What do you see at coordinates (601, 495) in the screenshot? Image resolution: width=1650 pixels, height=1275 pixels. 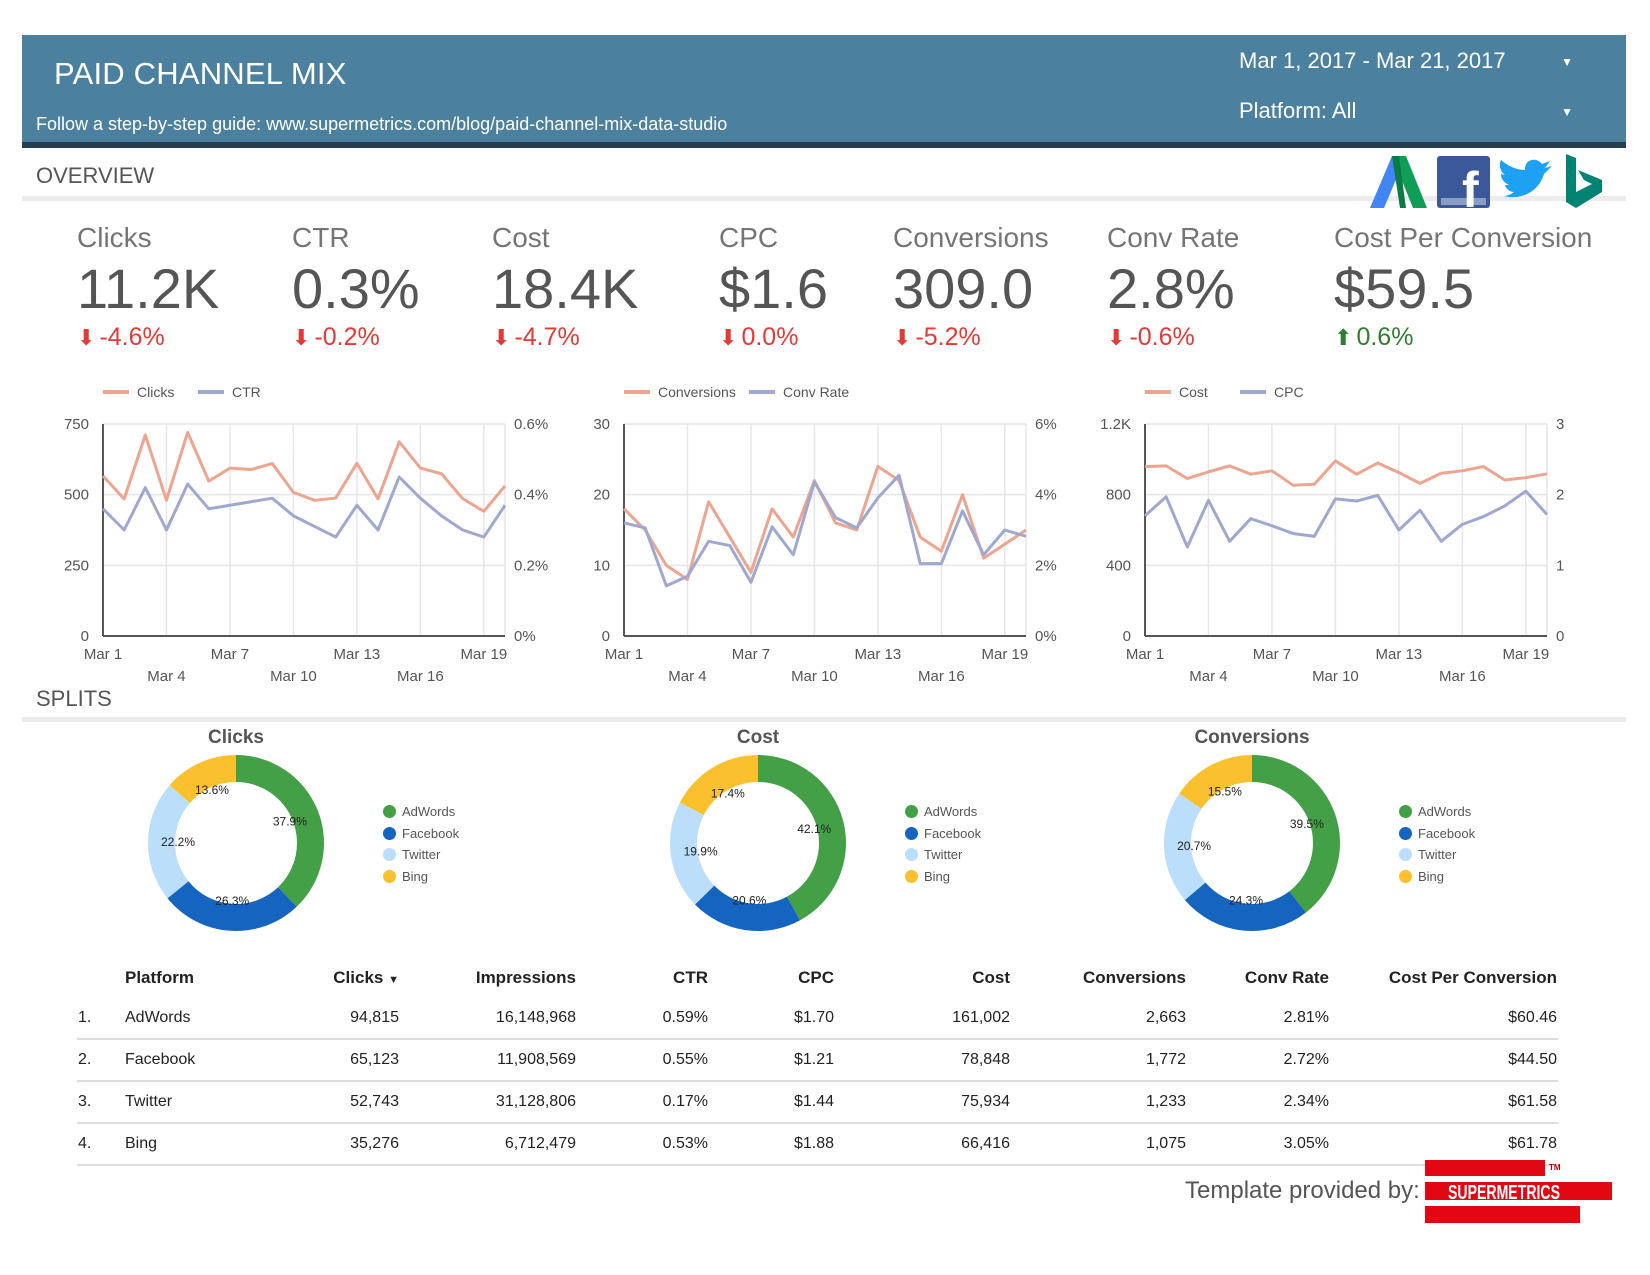 I see `y-tick-label-left: 20` at bounding box center [601, 495].